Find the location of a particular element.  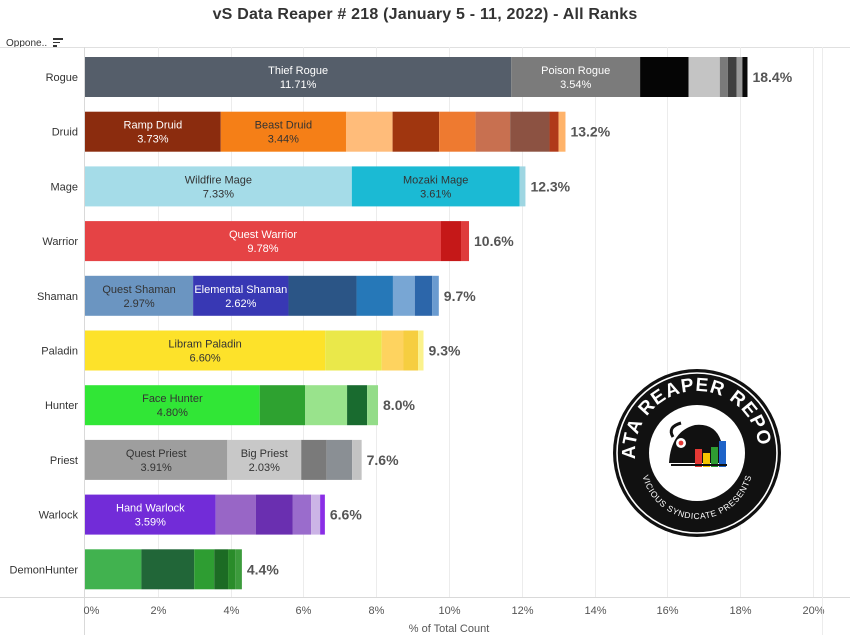

category-label: Paladin is located at coordinates (59, 352).